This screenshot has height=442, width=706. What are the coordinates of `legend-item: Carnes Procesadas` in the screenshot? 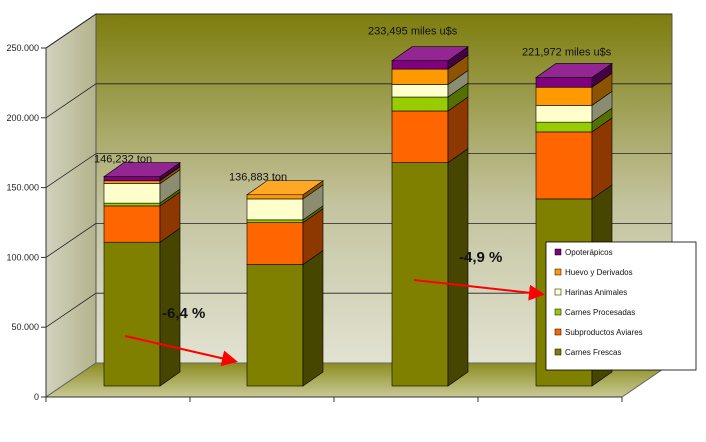 It's located at (594, 312).